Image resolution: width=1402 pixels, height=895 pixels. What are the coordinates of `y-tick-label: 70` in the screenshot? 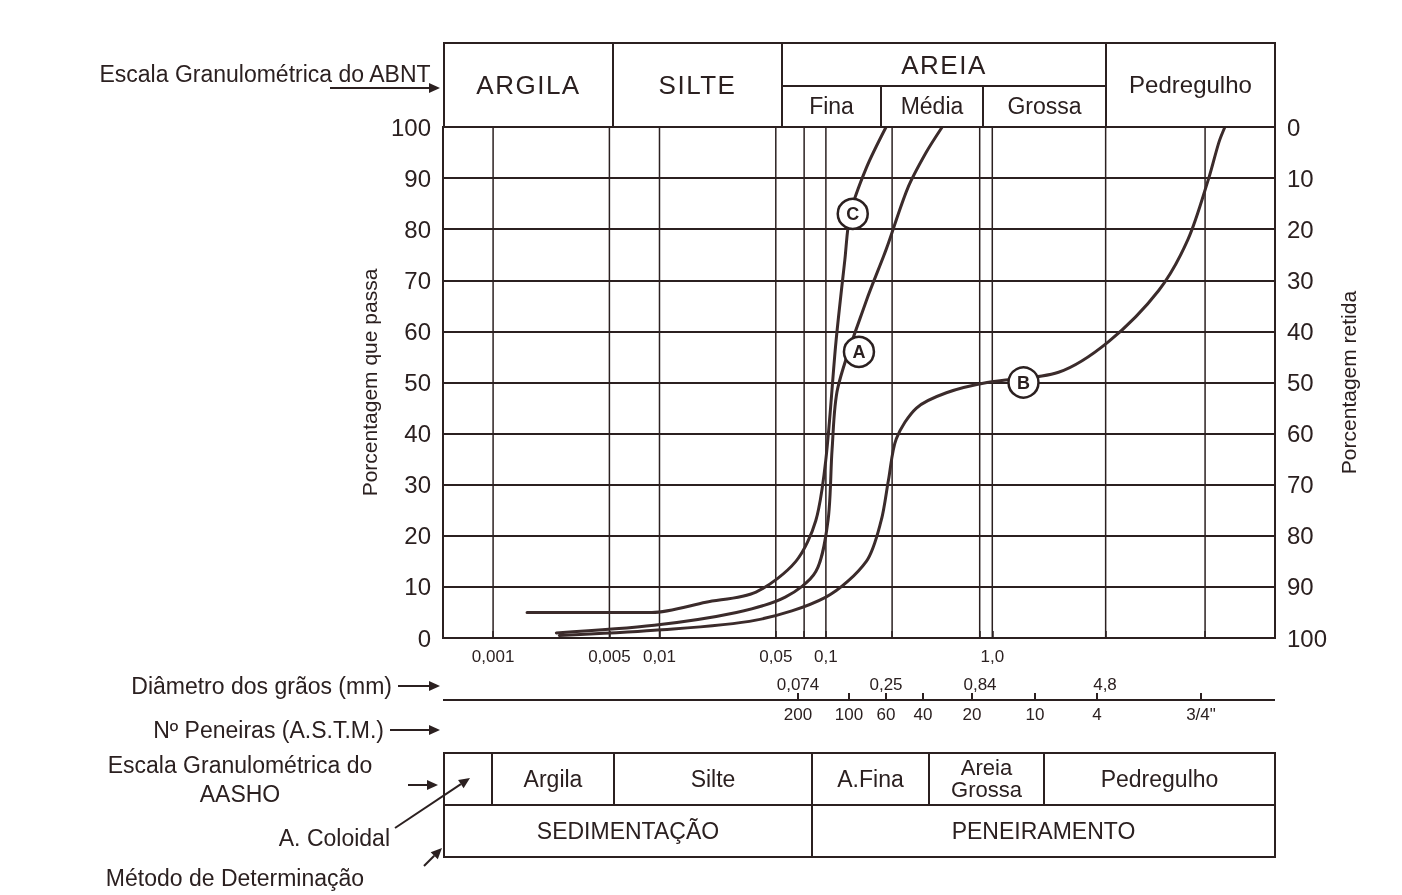 It's located at (417, 280).